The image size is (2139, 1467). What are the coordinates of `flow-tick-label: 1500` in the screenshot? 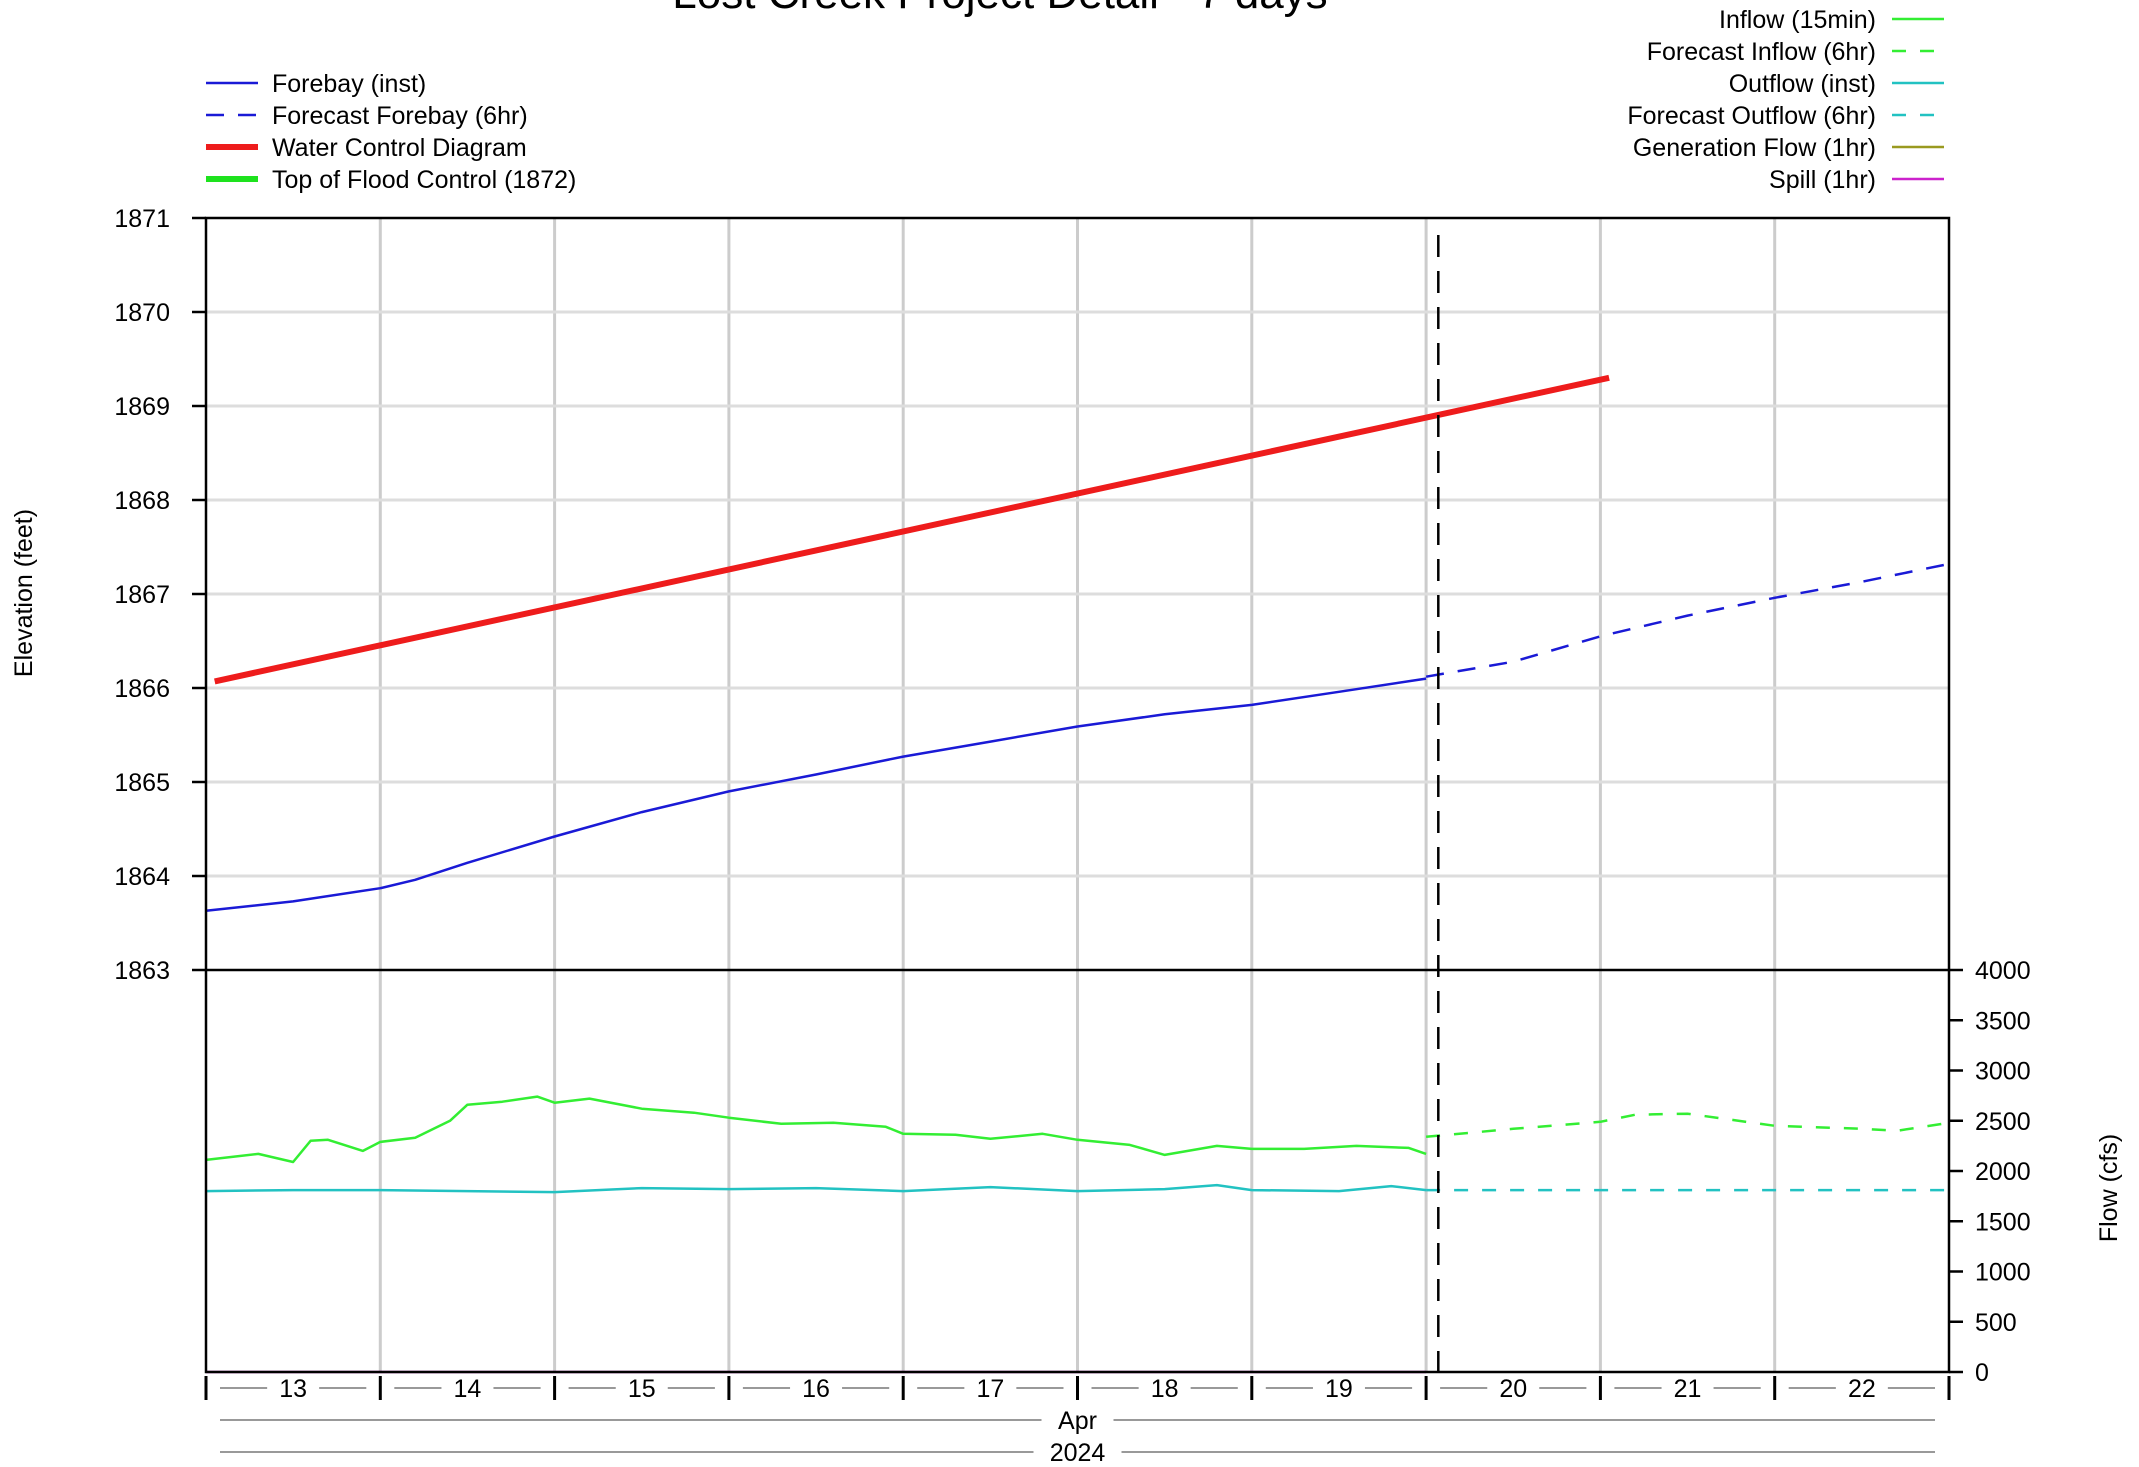 It's located at (2003, 1222).